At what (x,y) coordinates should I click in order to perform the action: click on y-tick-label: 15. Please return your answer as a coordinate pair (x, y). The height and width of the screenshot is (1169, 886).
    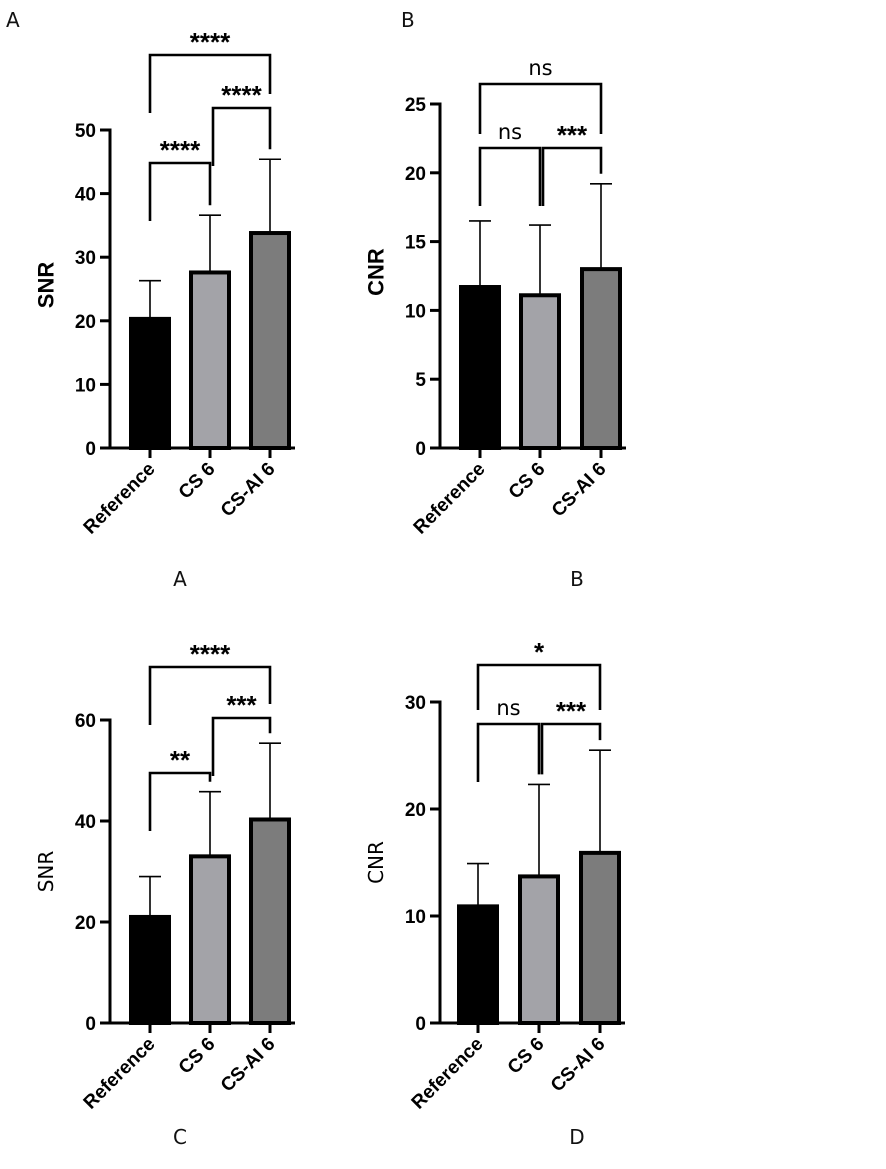
    Looking at the image, I should click on (416, 243).